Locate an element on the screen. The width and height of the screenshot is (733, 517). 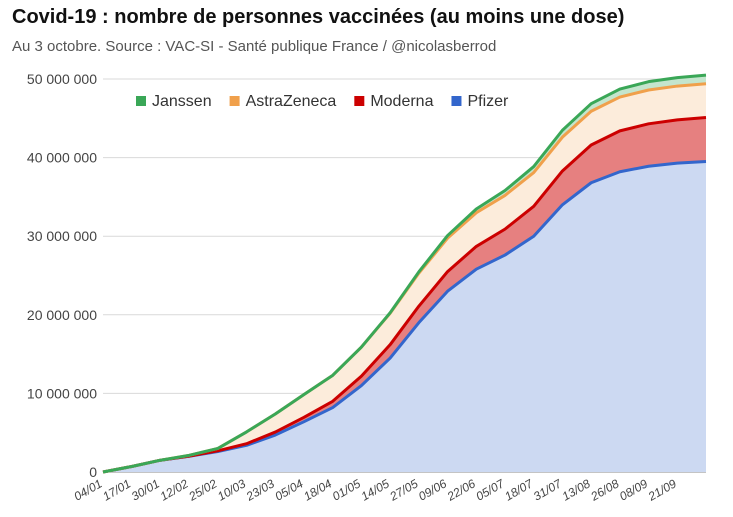
y-tick-label: 40 000 000 is located at coordinates (62, 158).